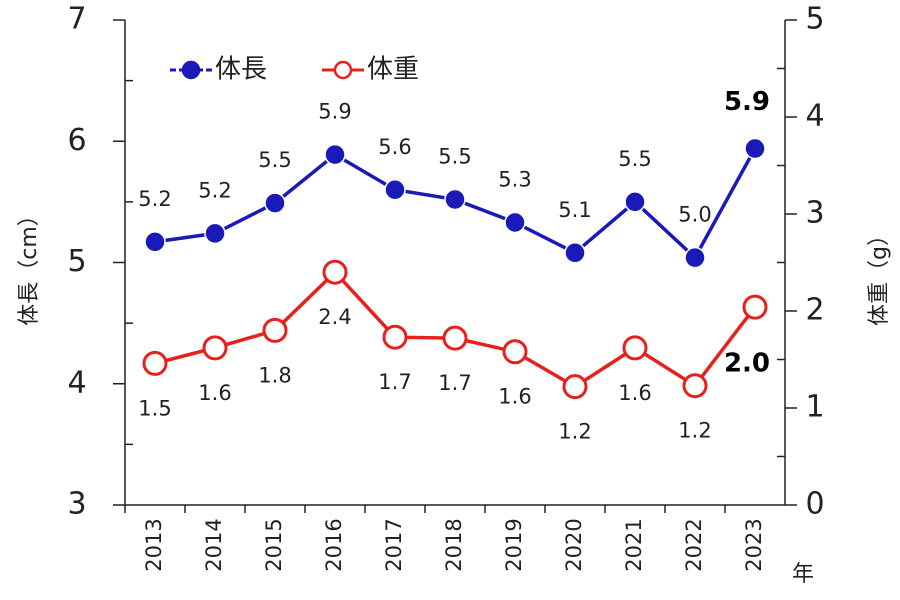 This screenshot has height=600, width=900. What do you see at coordinates (814, 213) in the screenshot?
I see `y2-tick-label: 3` at bounding box center [814, 213].